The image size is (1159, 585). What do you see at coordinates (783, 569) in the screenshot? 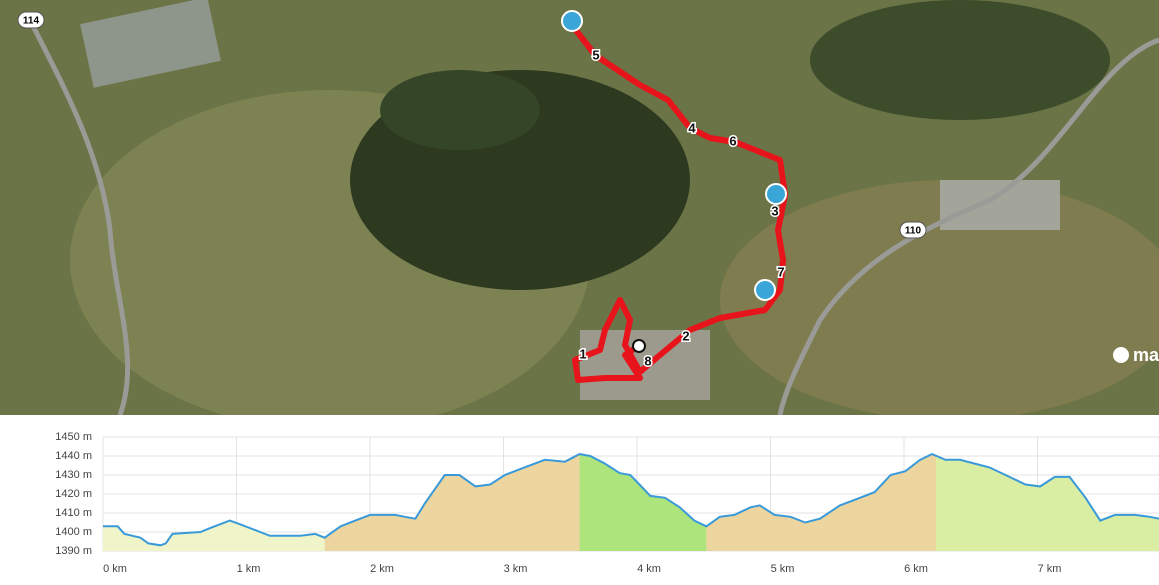
I see `x-tick-label: 5 km` at bounding box center [783, 569].